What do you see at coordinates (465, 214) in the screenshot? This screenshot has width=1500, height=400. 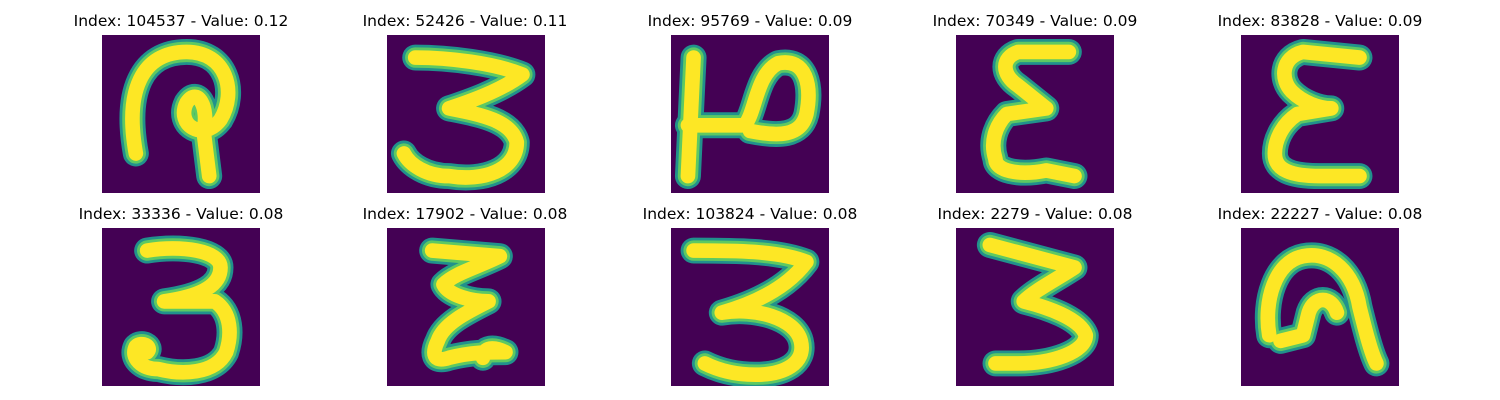 I see `panel-title: Index: 17902 - Value: 0.08` at bounding box center [465, 214].